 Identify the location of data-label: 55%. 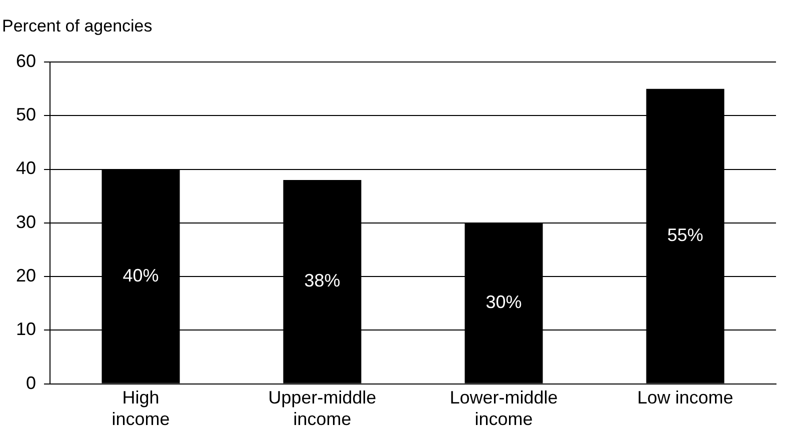
(685, 235).